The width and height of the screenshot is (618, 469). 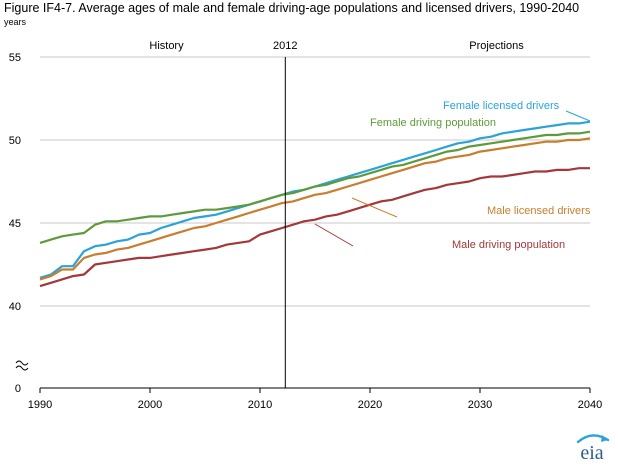 I want to click on y-tick-label-40: 40, so click(x=15, y=307).